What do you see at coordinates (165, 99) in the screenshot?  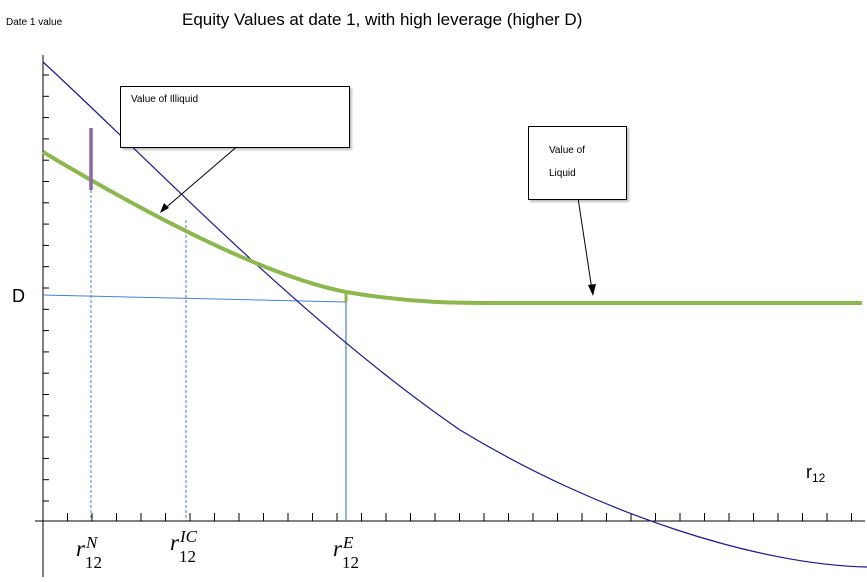 I see `illiquid-callout-text: Value of Illiquid` at bounding box center [165, 99].